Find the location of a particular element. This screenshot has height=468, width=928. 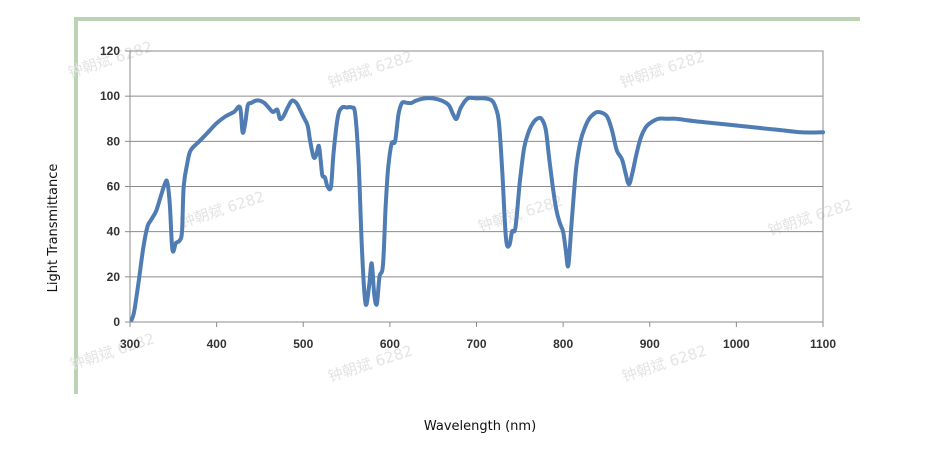

x-tick-label: 700 is located at coordinates (476, 344).